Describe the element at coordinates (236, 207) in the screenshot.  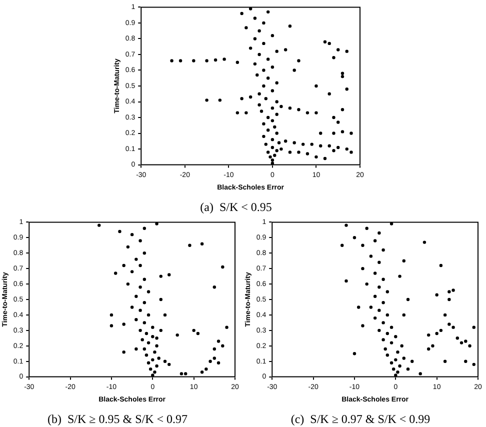
I see `text: (a) S/K < 0.95` at that location.